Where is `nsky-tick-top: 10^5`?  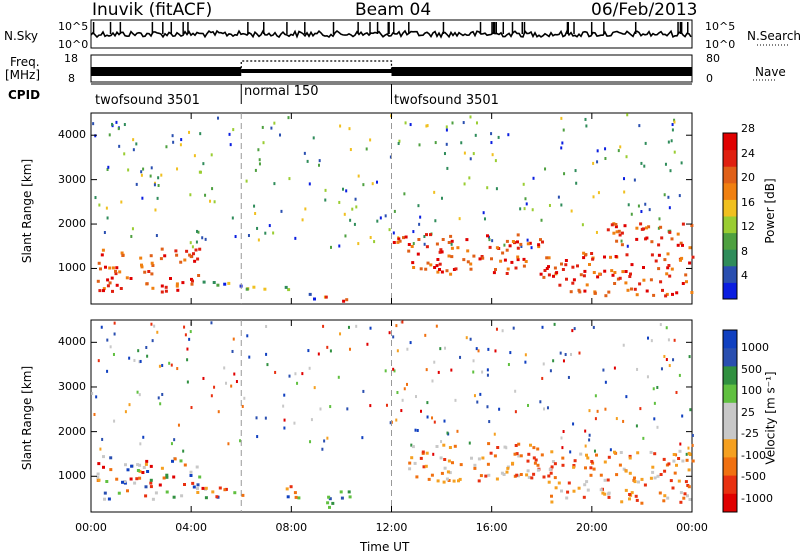 nsky-tick-top: 10^5 is located at coordinates (73, 26).